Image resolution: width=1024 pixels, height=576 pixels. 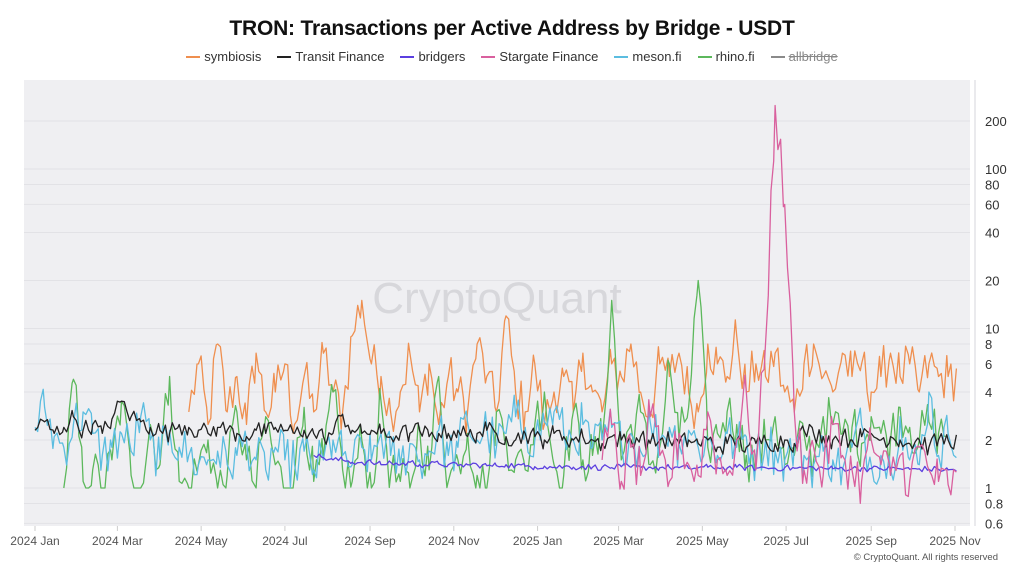 What do you see at coordinates (34, 541) in the screenshot?
I see `x-tick-label: 2024 Jan` at bounding box center [34, 541].